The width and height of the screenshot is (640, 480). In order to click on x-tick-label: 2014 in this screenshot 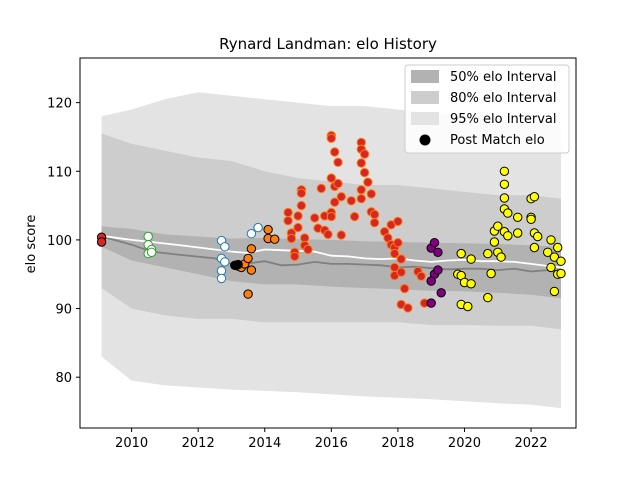, I will do `click(264, 443)`.